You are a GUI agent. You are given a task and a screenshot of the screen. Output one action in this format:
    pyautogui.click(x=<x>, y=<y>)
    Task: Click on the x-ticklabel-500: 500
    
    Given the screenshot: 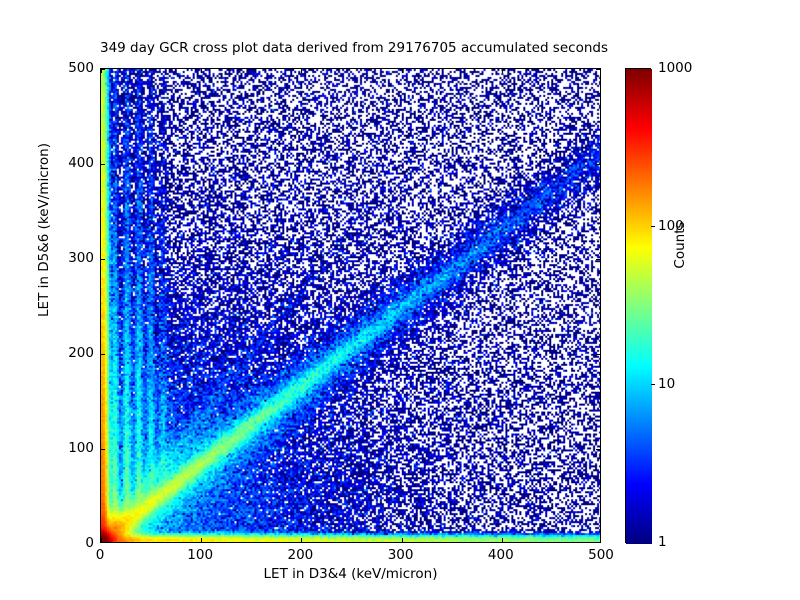 What is the action you would take?
    pyautogui.click(x=601, y=555)
    